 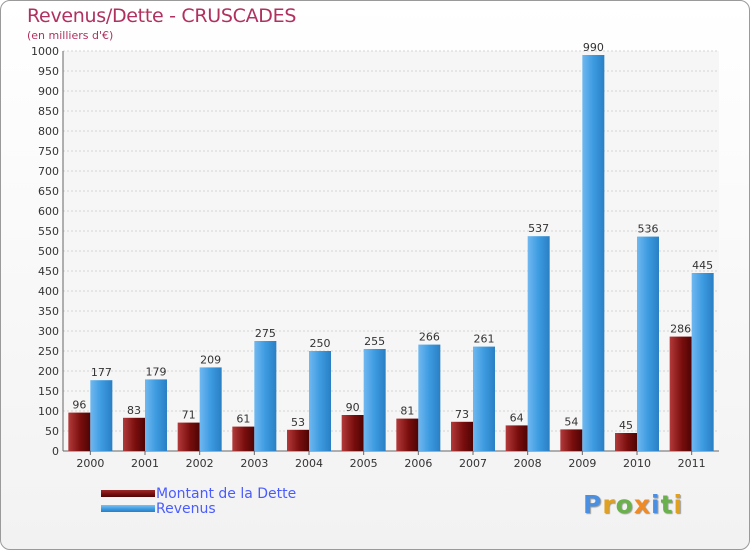 What do you see at coordinates (265, 333) in the screenshot?
I see `data-label-revenue: 275` at bounding box center [265, 333].